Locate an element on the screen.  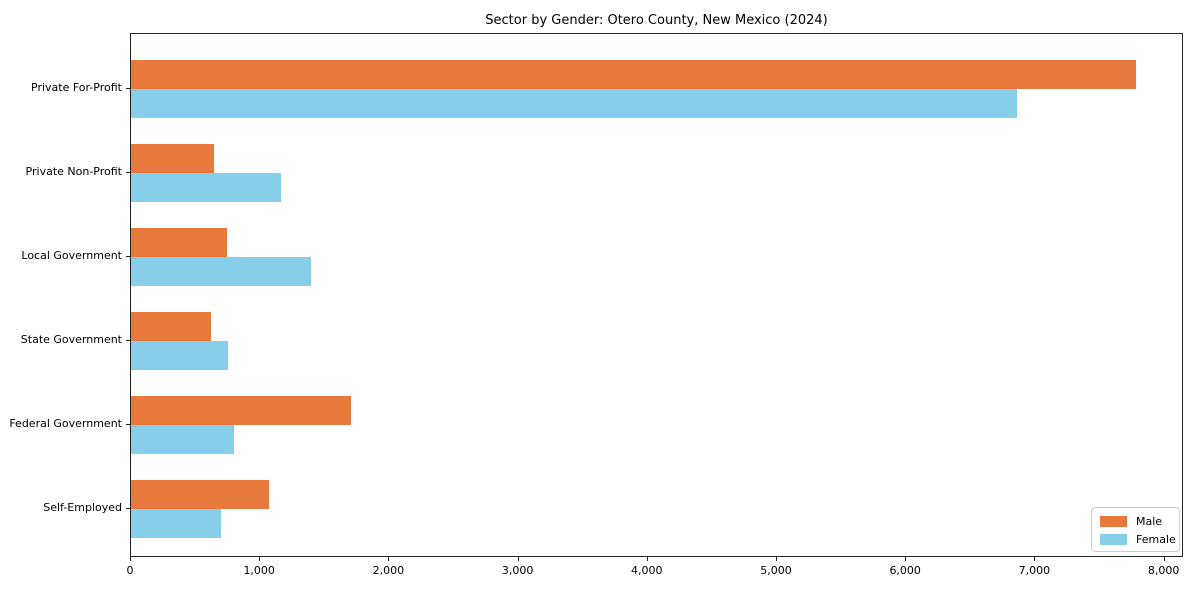
legend-swatch-male is located at coordinates (1113, 521).